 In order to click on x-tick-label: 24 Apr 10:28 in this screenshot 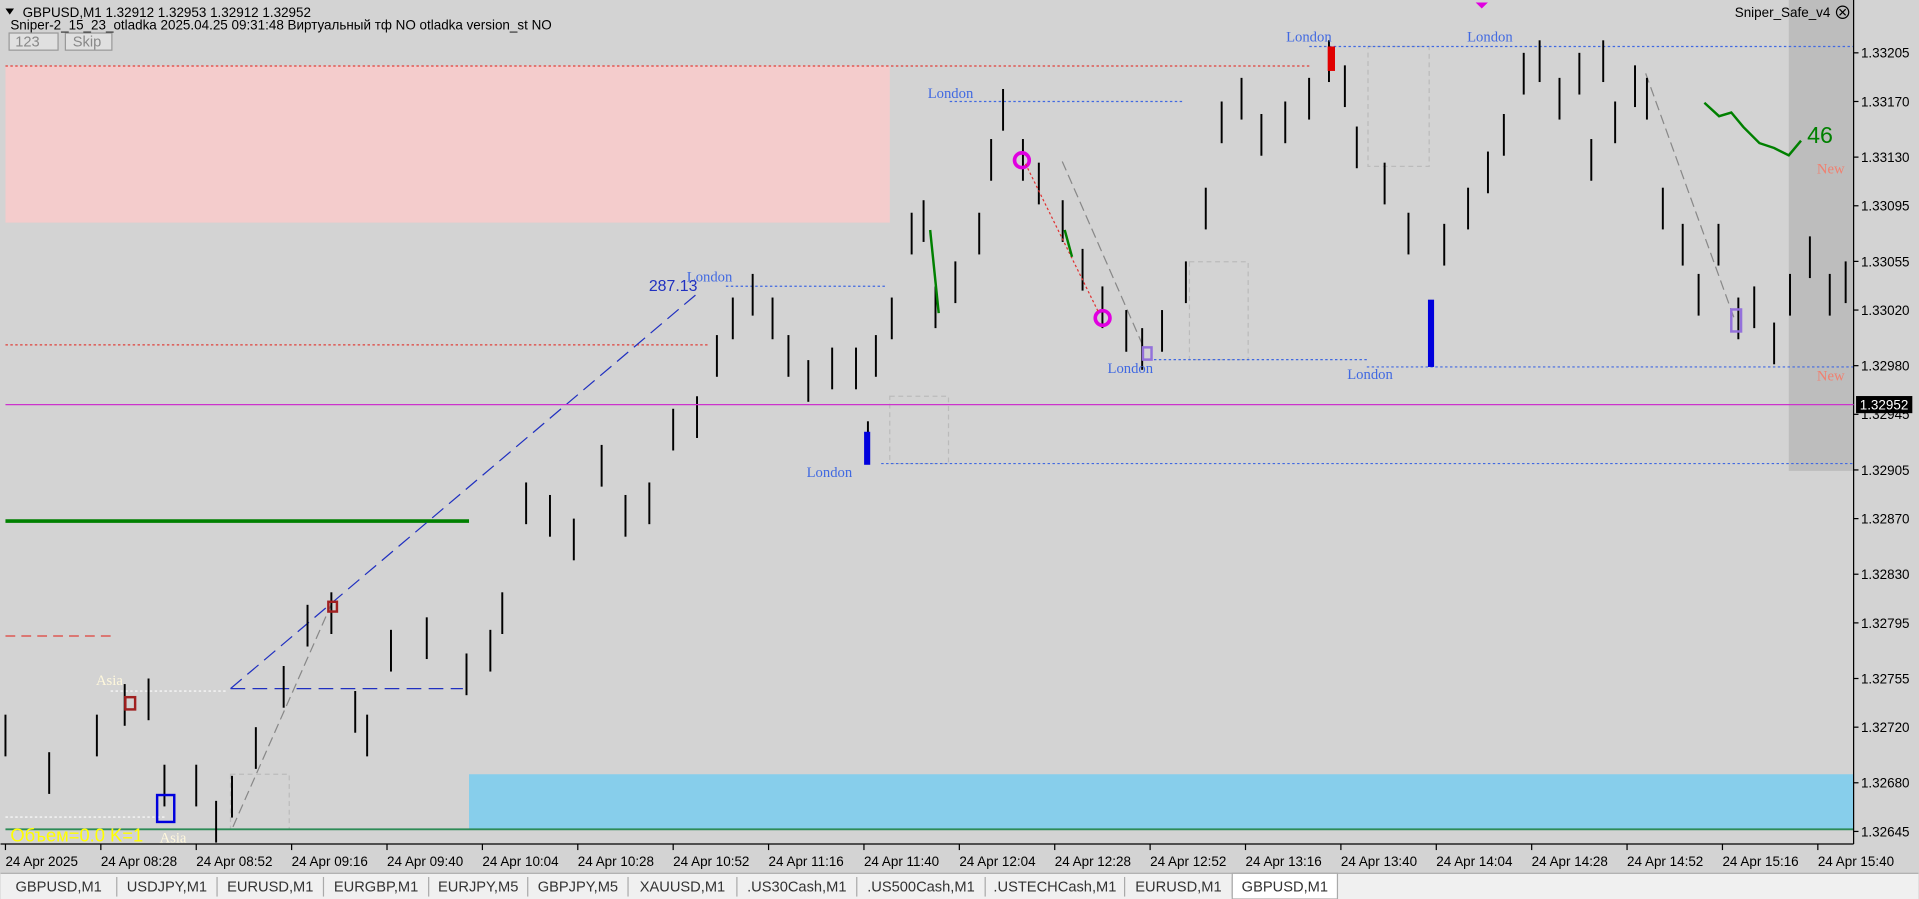, I will do `click(616, 861)`.